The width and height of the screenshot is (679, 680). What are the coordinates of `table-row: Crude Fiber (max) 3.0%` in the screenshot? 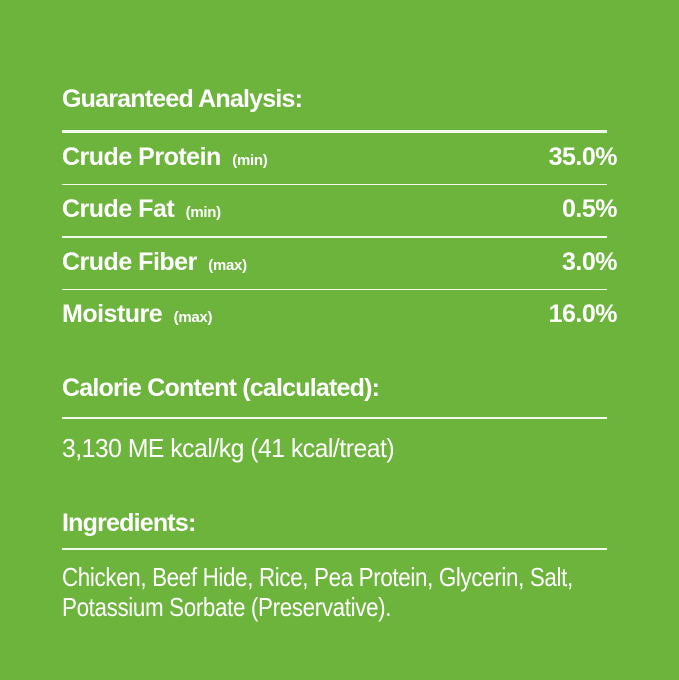 It's located at (339, 263).